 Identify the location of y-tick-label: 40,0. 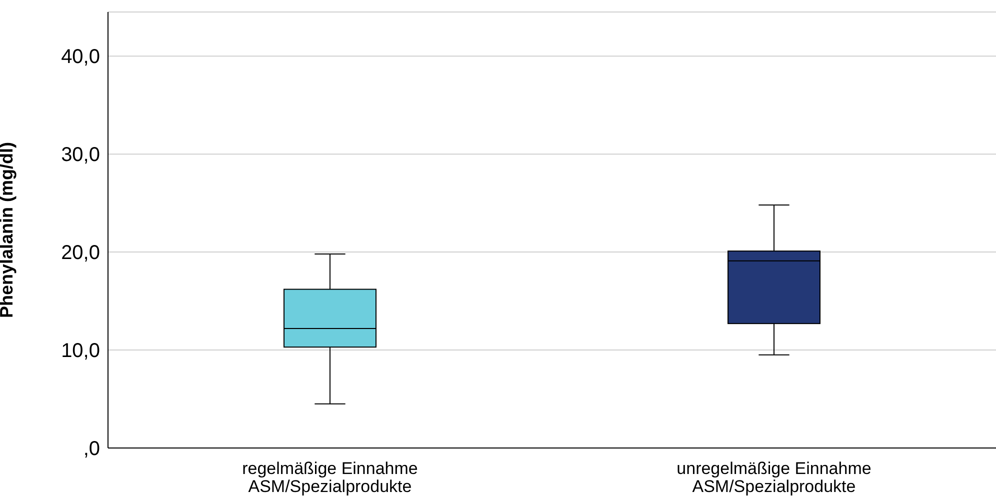
(80, 57).